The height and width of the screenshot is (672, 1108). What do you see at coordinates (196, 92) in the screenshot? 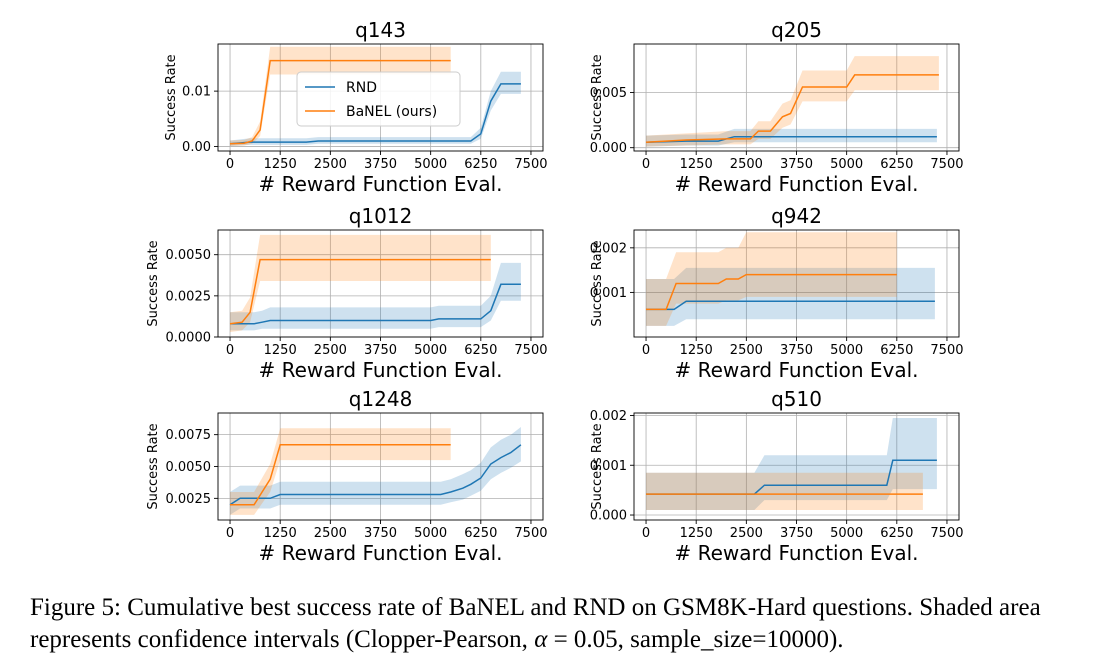
I see `y-tick-label: 0.01` at bounding box center [196, 92].